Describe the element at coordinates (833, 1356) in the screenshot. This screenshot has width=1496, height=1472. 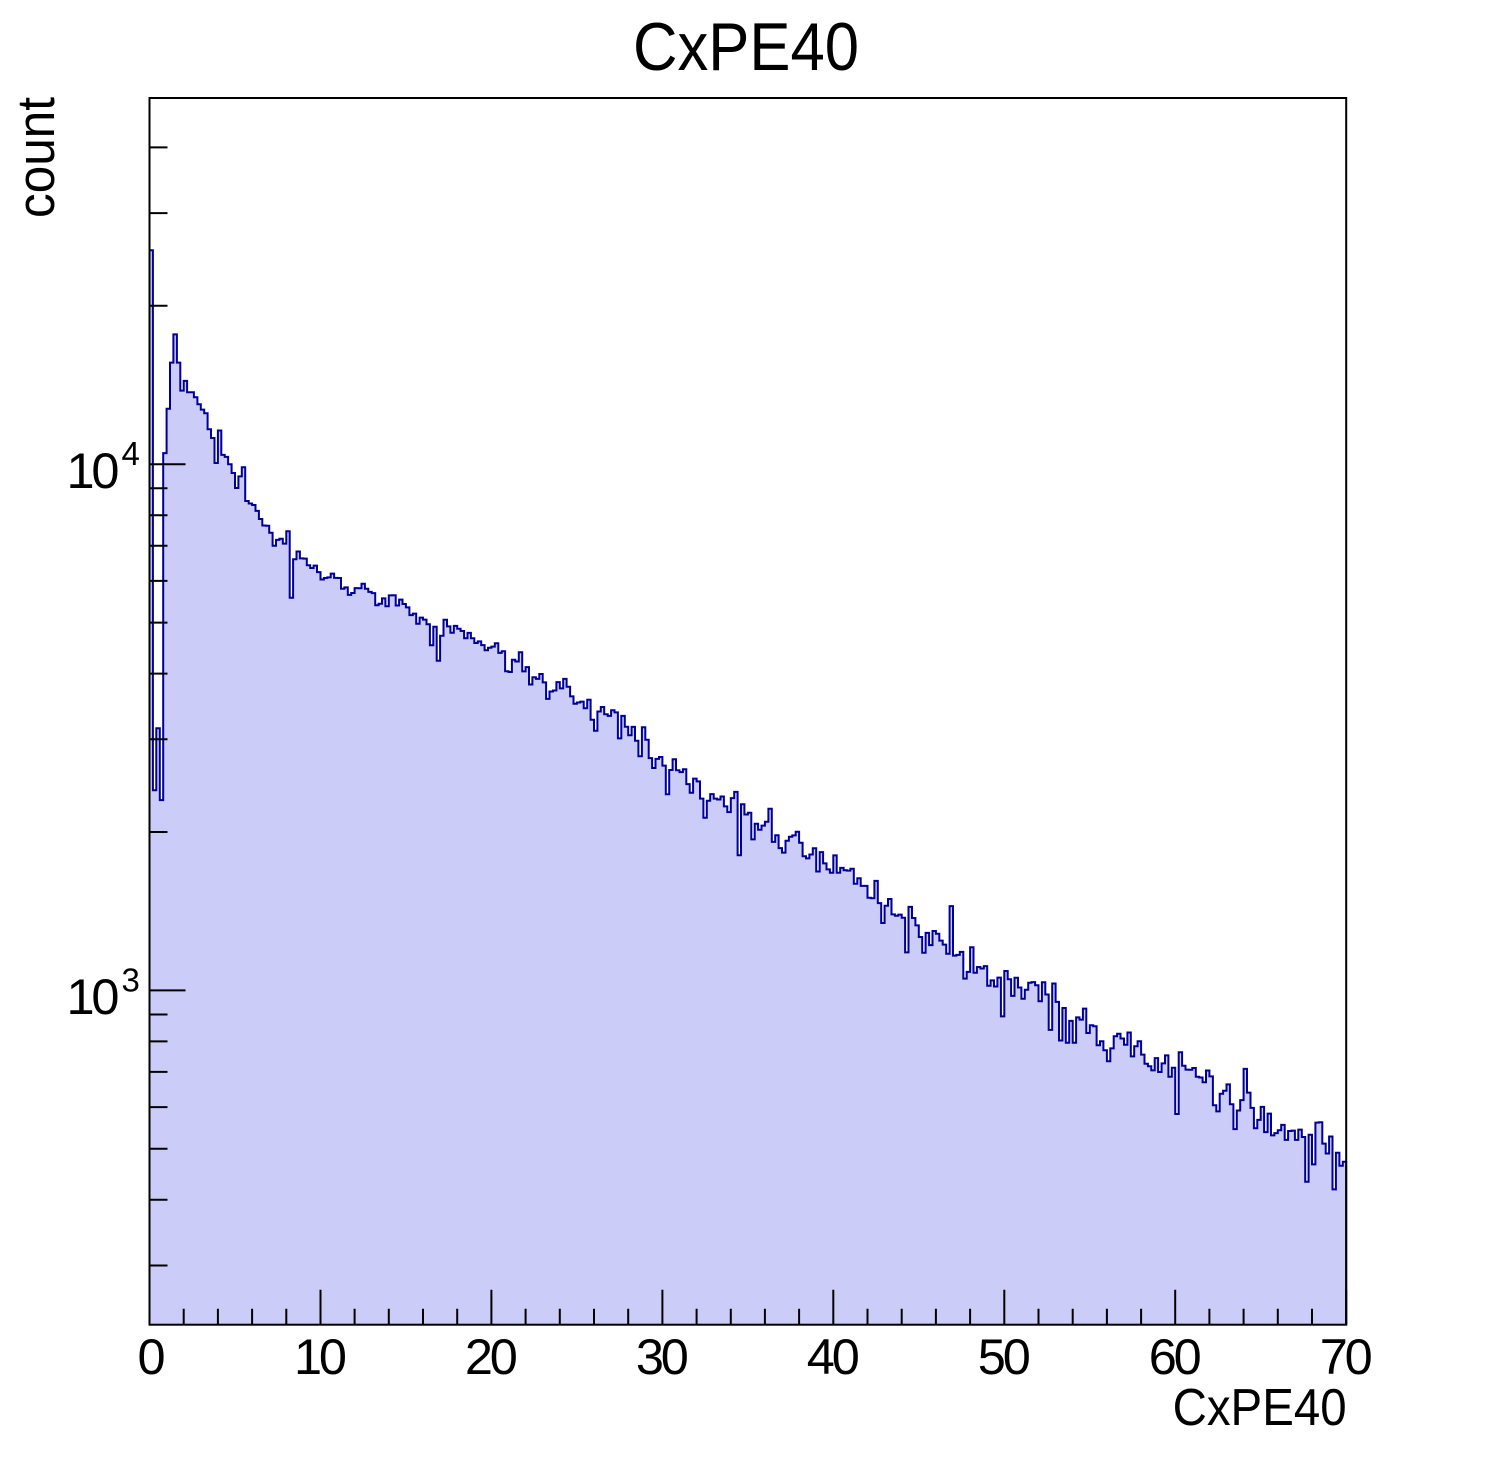
I see `svg-text: 40` at that location.